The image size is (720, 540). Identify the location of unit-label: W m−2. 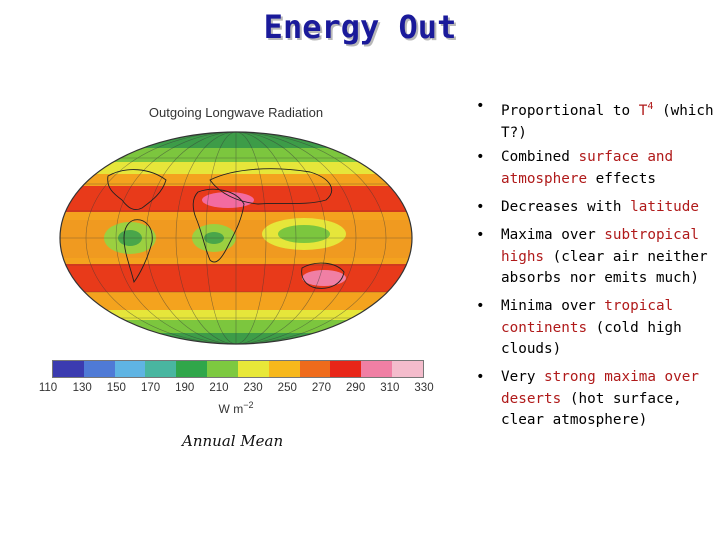
(236, 408).